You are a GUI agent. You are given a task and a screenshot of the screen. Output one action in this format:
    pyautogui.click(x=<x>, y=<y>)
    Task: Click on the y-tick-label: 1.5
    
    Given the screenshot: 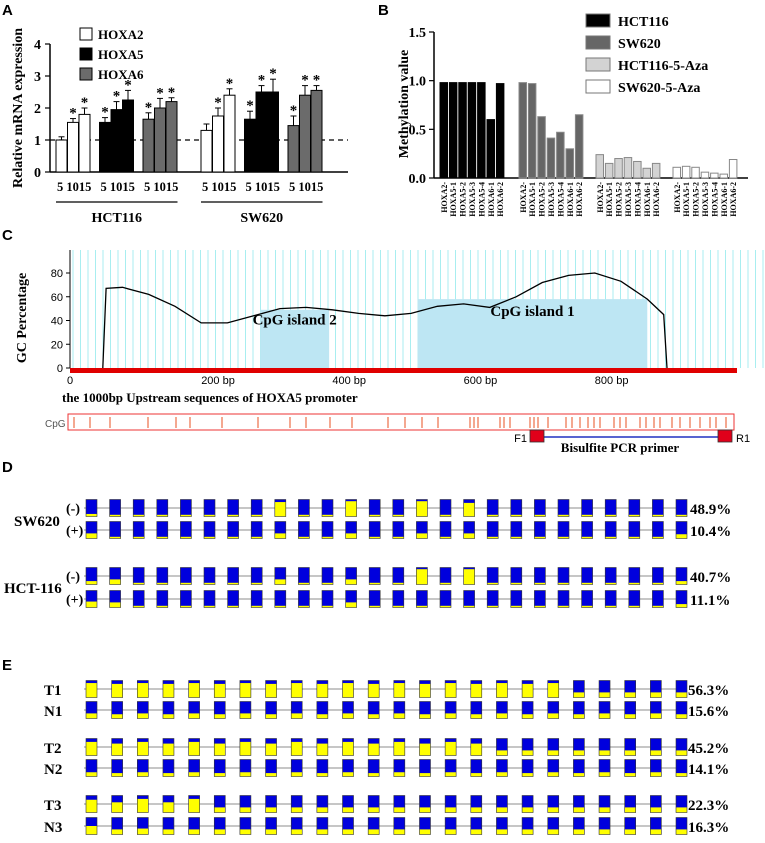 What is the action you would take?
    pyautogui.click(x=418, y=33)
    